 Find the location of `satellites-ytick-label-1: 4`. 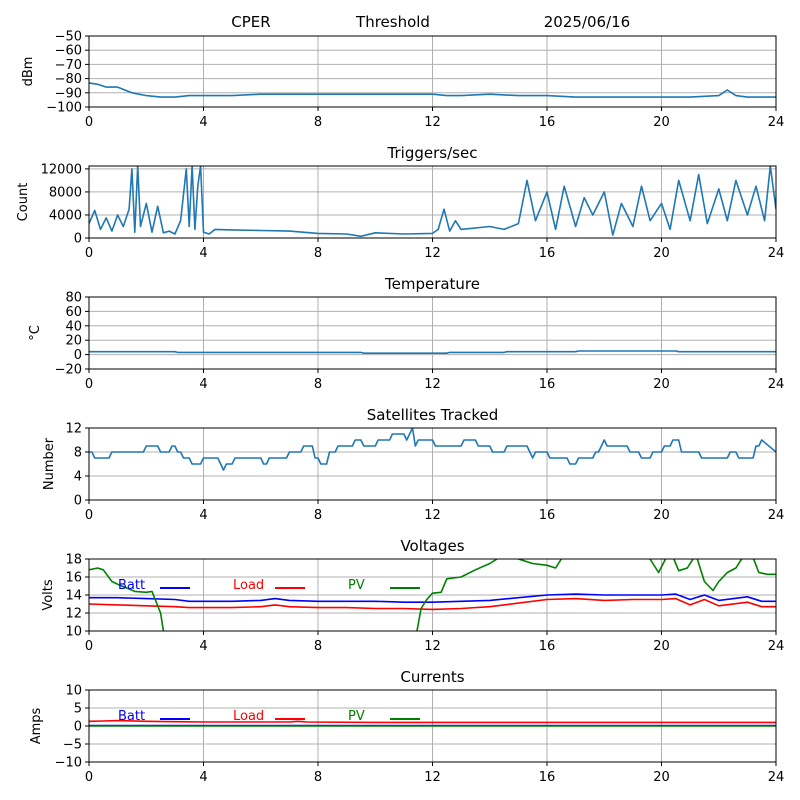

satellites-ytick-label-1: 4 is located at coordinates (78, 477).